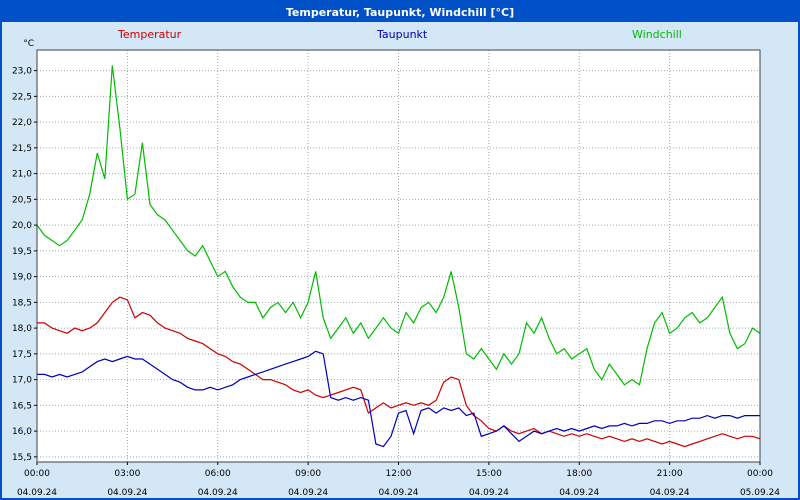 Image resolution: width=800 pixels, height=500 pixels. I want to click on x-date-label: 05.09.24, so click(760, 493).